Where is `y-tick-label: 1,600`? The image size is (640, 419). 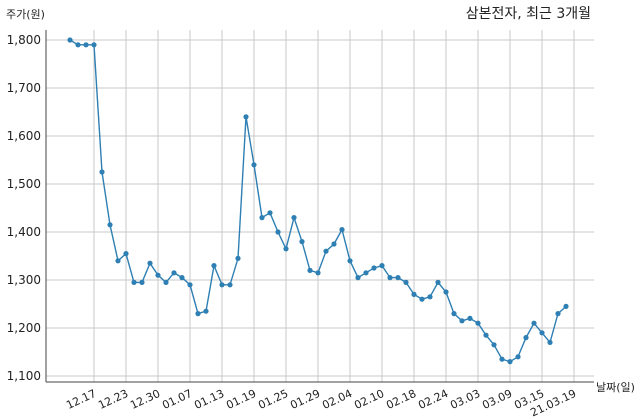 y-tick-label: 1,600 is located at coordinates (24, 136).